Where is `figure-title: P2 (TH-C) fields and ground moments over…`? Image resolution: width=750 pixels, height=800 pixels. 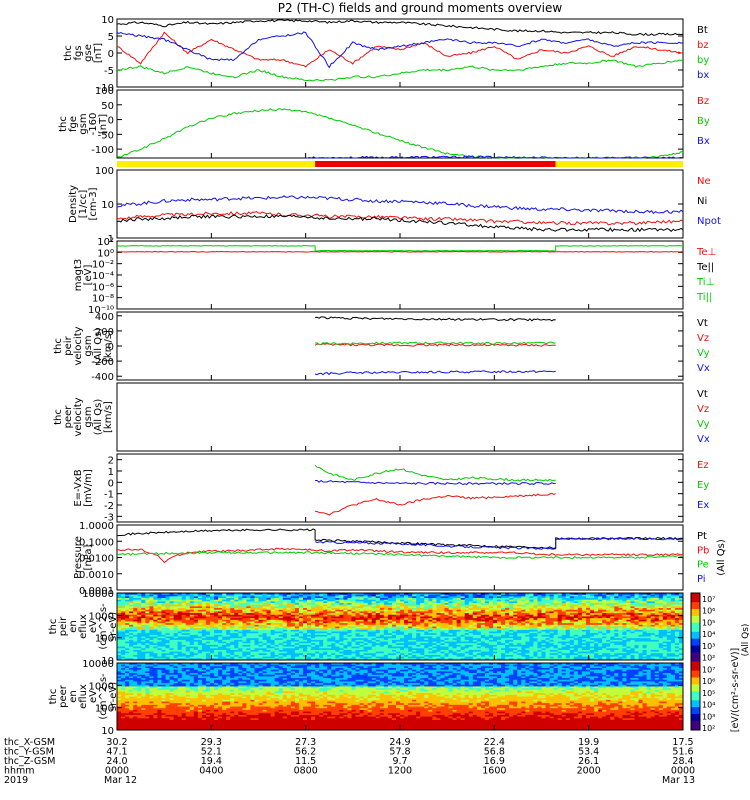 figure-title: P2 (TH-C) fields and ground moments over… is located at coordinates (420, 8).